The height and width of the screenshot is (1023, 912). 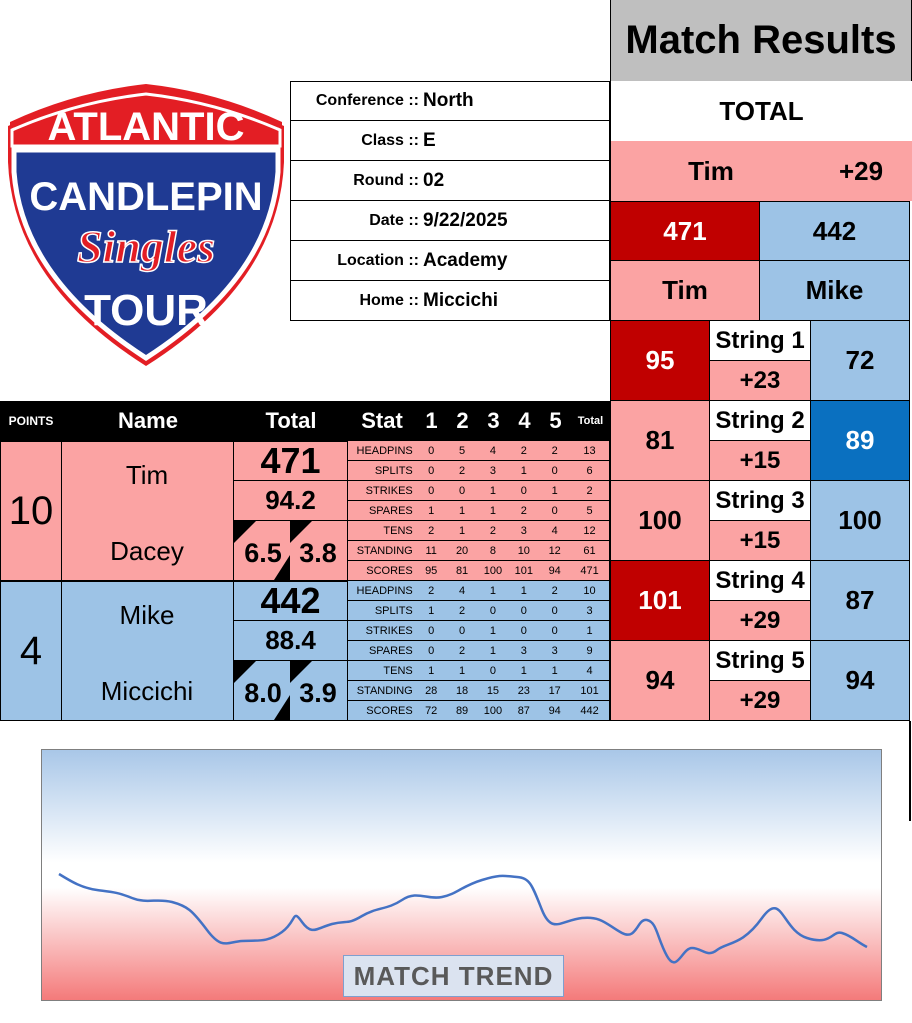 What do you see at coordinates (291, 641) in the screenshot?
I see `player-average: 88.4` at bounding box center [291, 641].